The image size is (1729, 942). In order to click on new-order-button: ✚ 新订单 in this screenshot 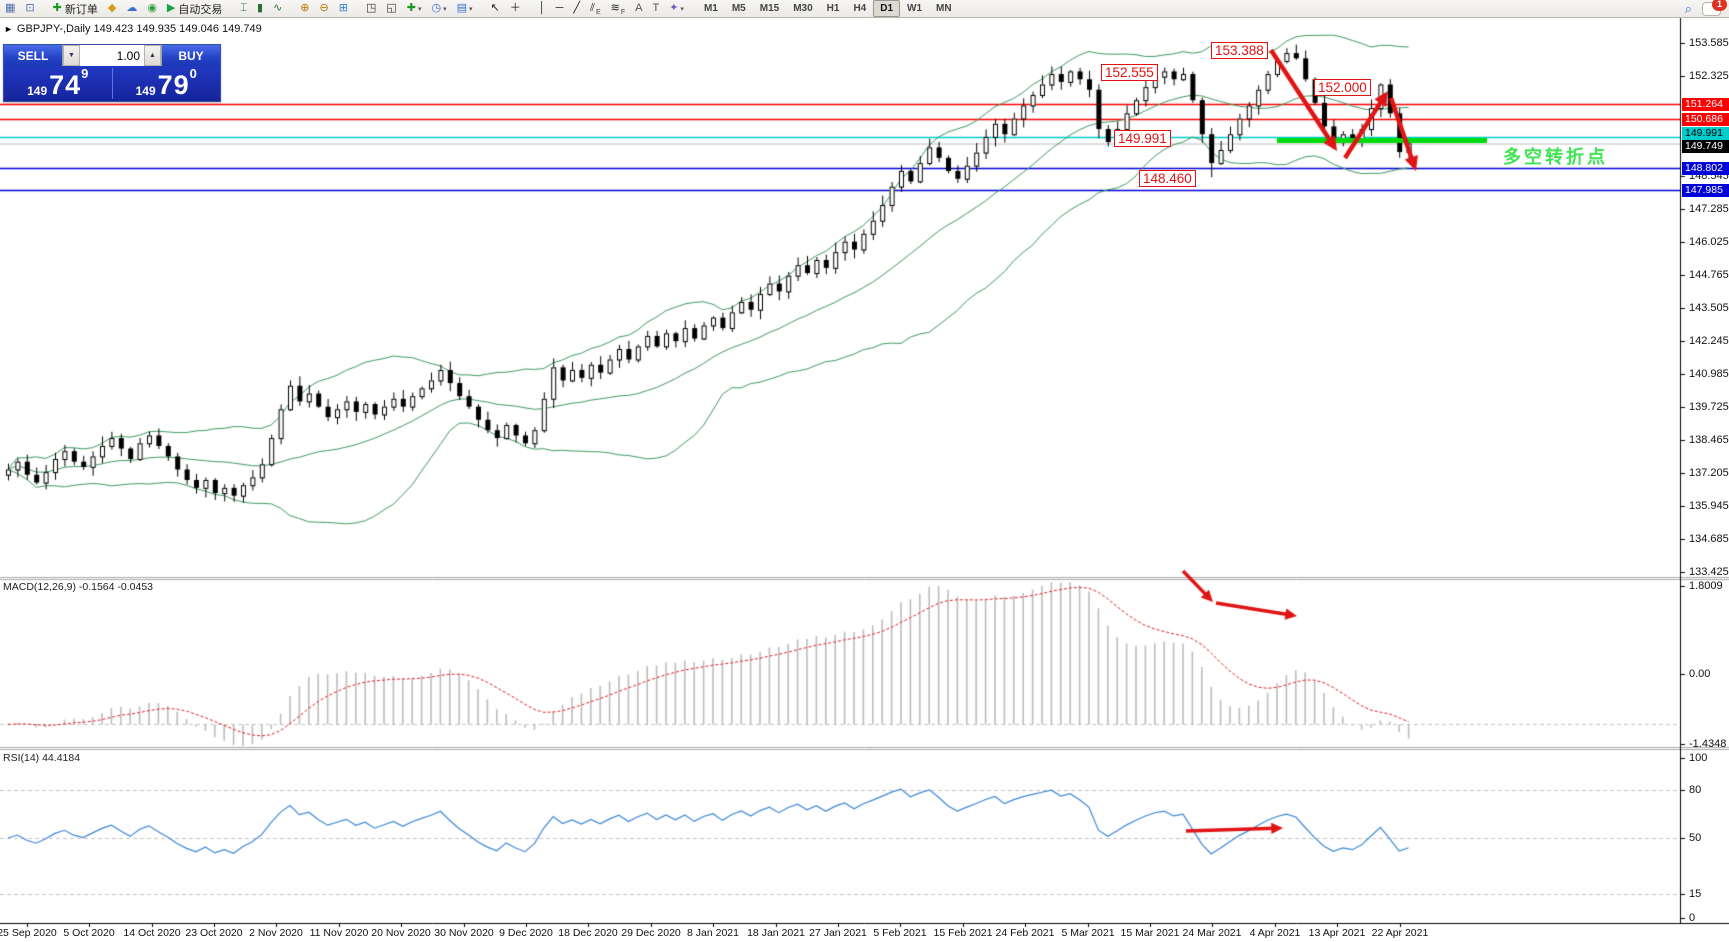, I will do `click(75, 8)`.